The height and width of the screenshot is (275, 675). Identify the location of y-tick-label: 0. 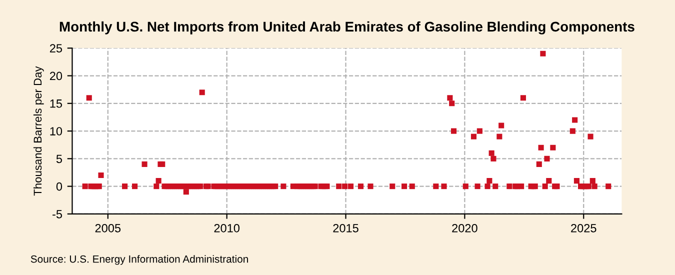
(59, 186).